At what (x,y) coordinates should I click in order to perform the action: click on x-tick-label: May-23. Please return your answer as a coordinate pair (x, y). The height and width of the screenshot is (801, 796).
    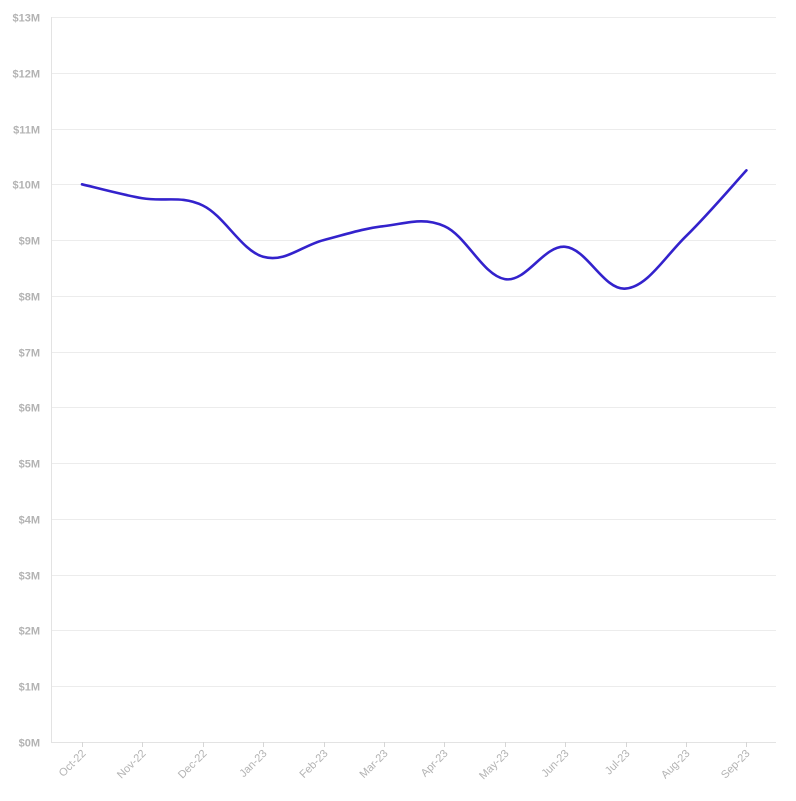
    Looking at the image, I should click on (494, 765).